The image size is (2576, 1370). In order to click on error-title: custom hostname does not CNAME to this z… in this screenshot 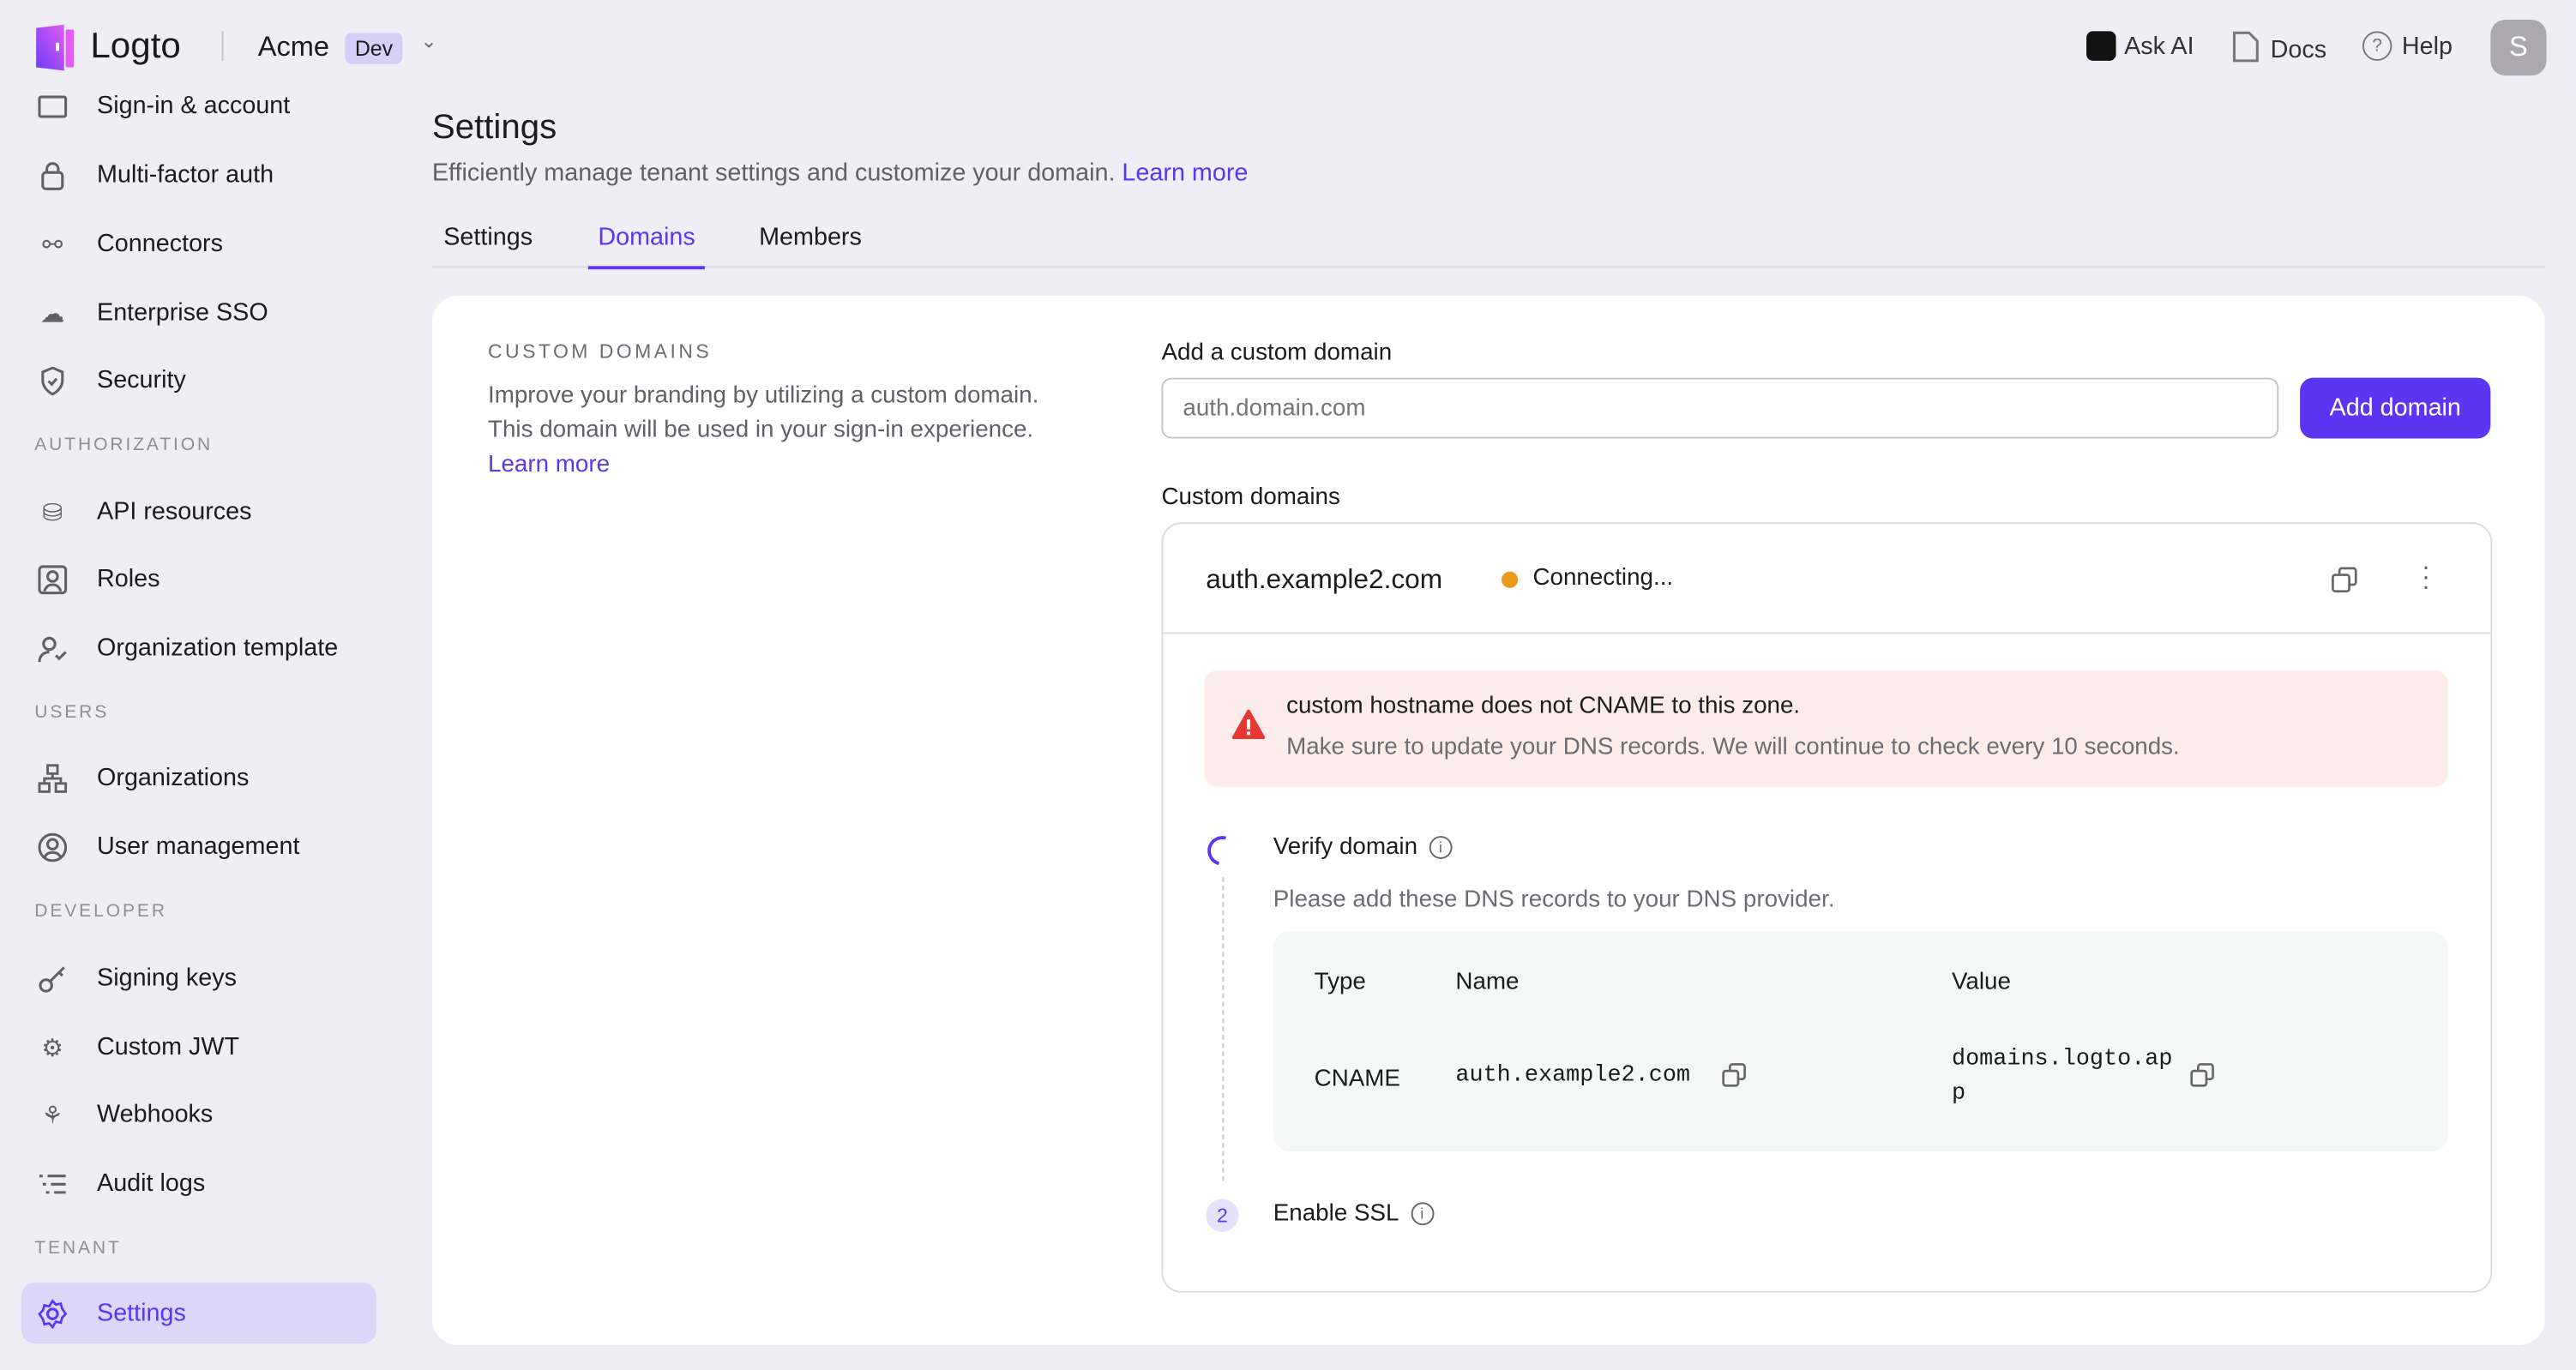, I will do `click(1543, 706)`.